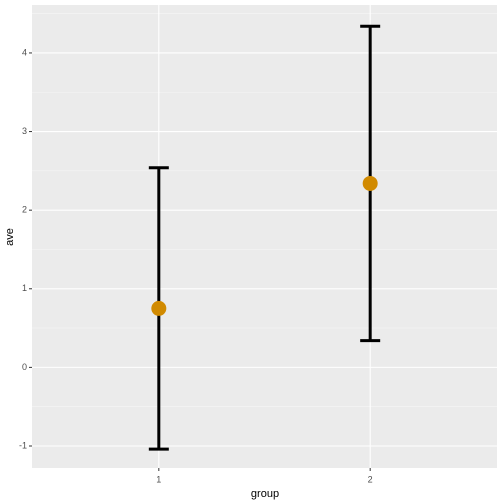  Describe the element at coordinates (10, 237) in the screenshot. I see `y-axis-title: ave` at that location.